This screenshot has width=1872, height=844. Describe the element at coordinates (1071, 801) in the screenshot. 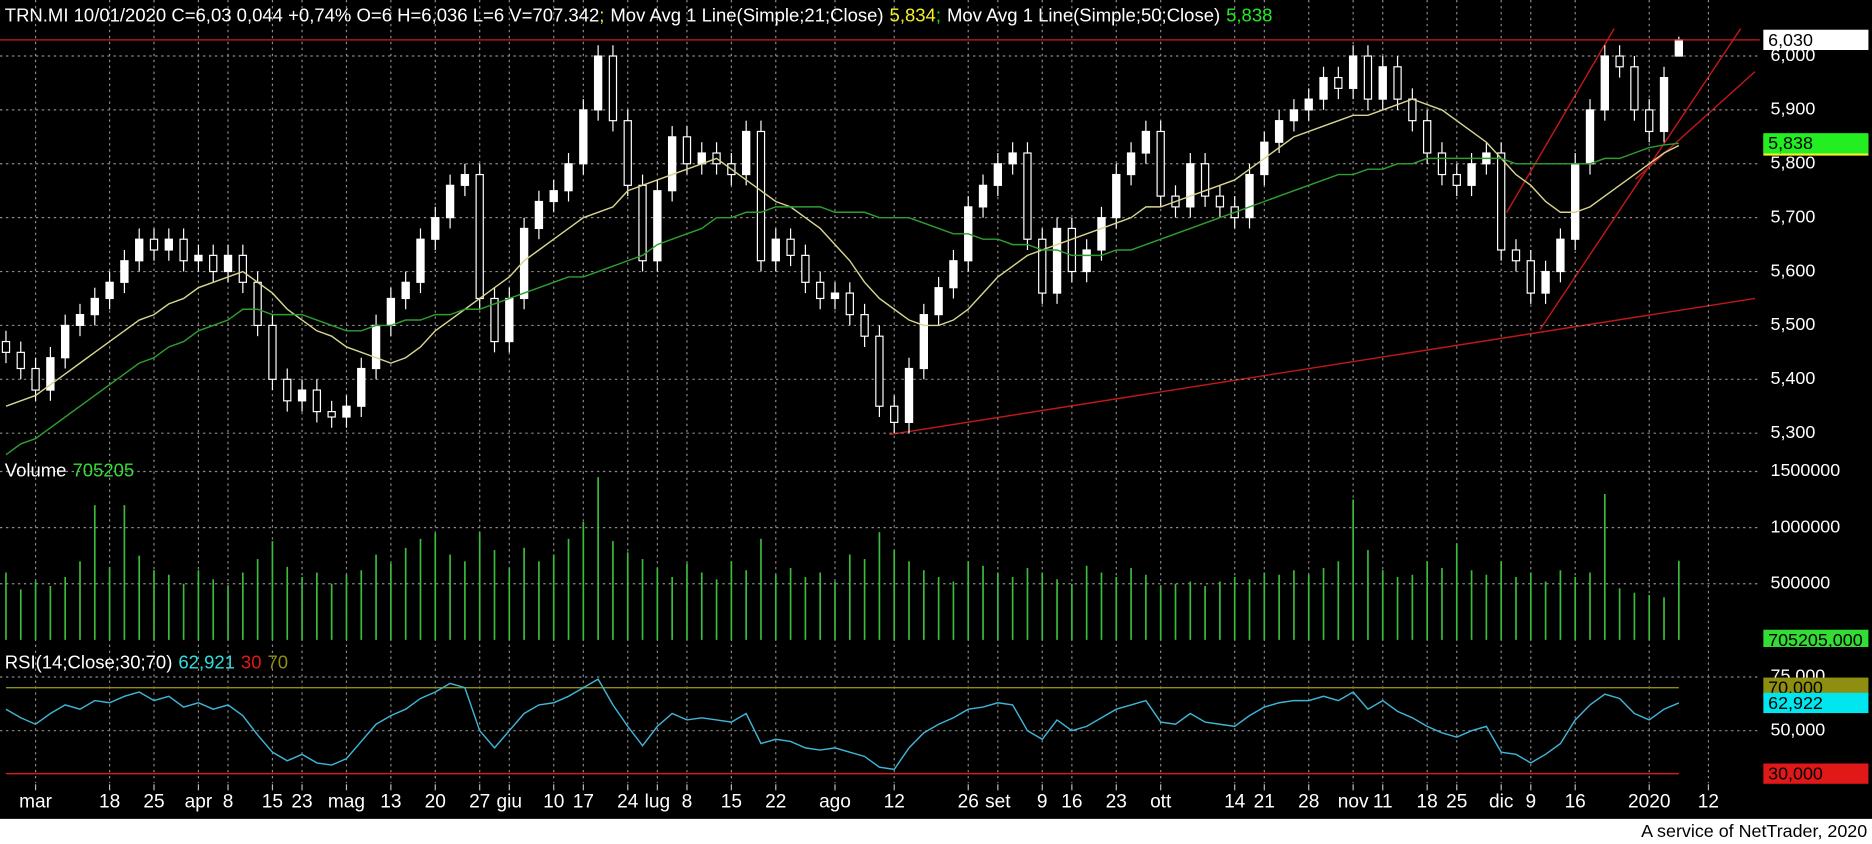

I see `x-tick-label: 16` at that location.